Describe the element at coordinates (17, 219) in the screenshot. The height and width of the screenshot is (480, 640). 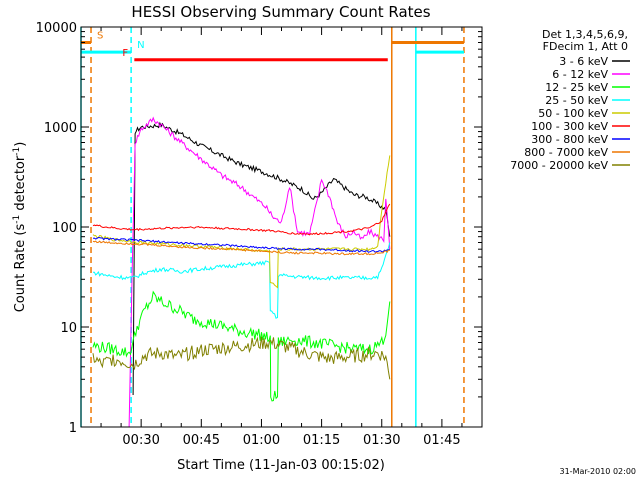
I see `y-axis-label-sup1: -1` at that location.